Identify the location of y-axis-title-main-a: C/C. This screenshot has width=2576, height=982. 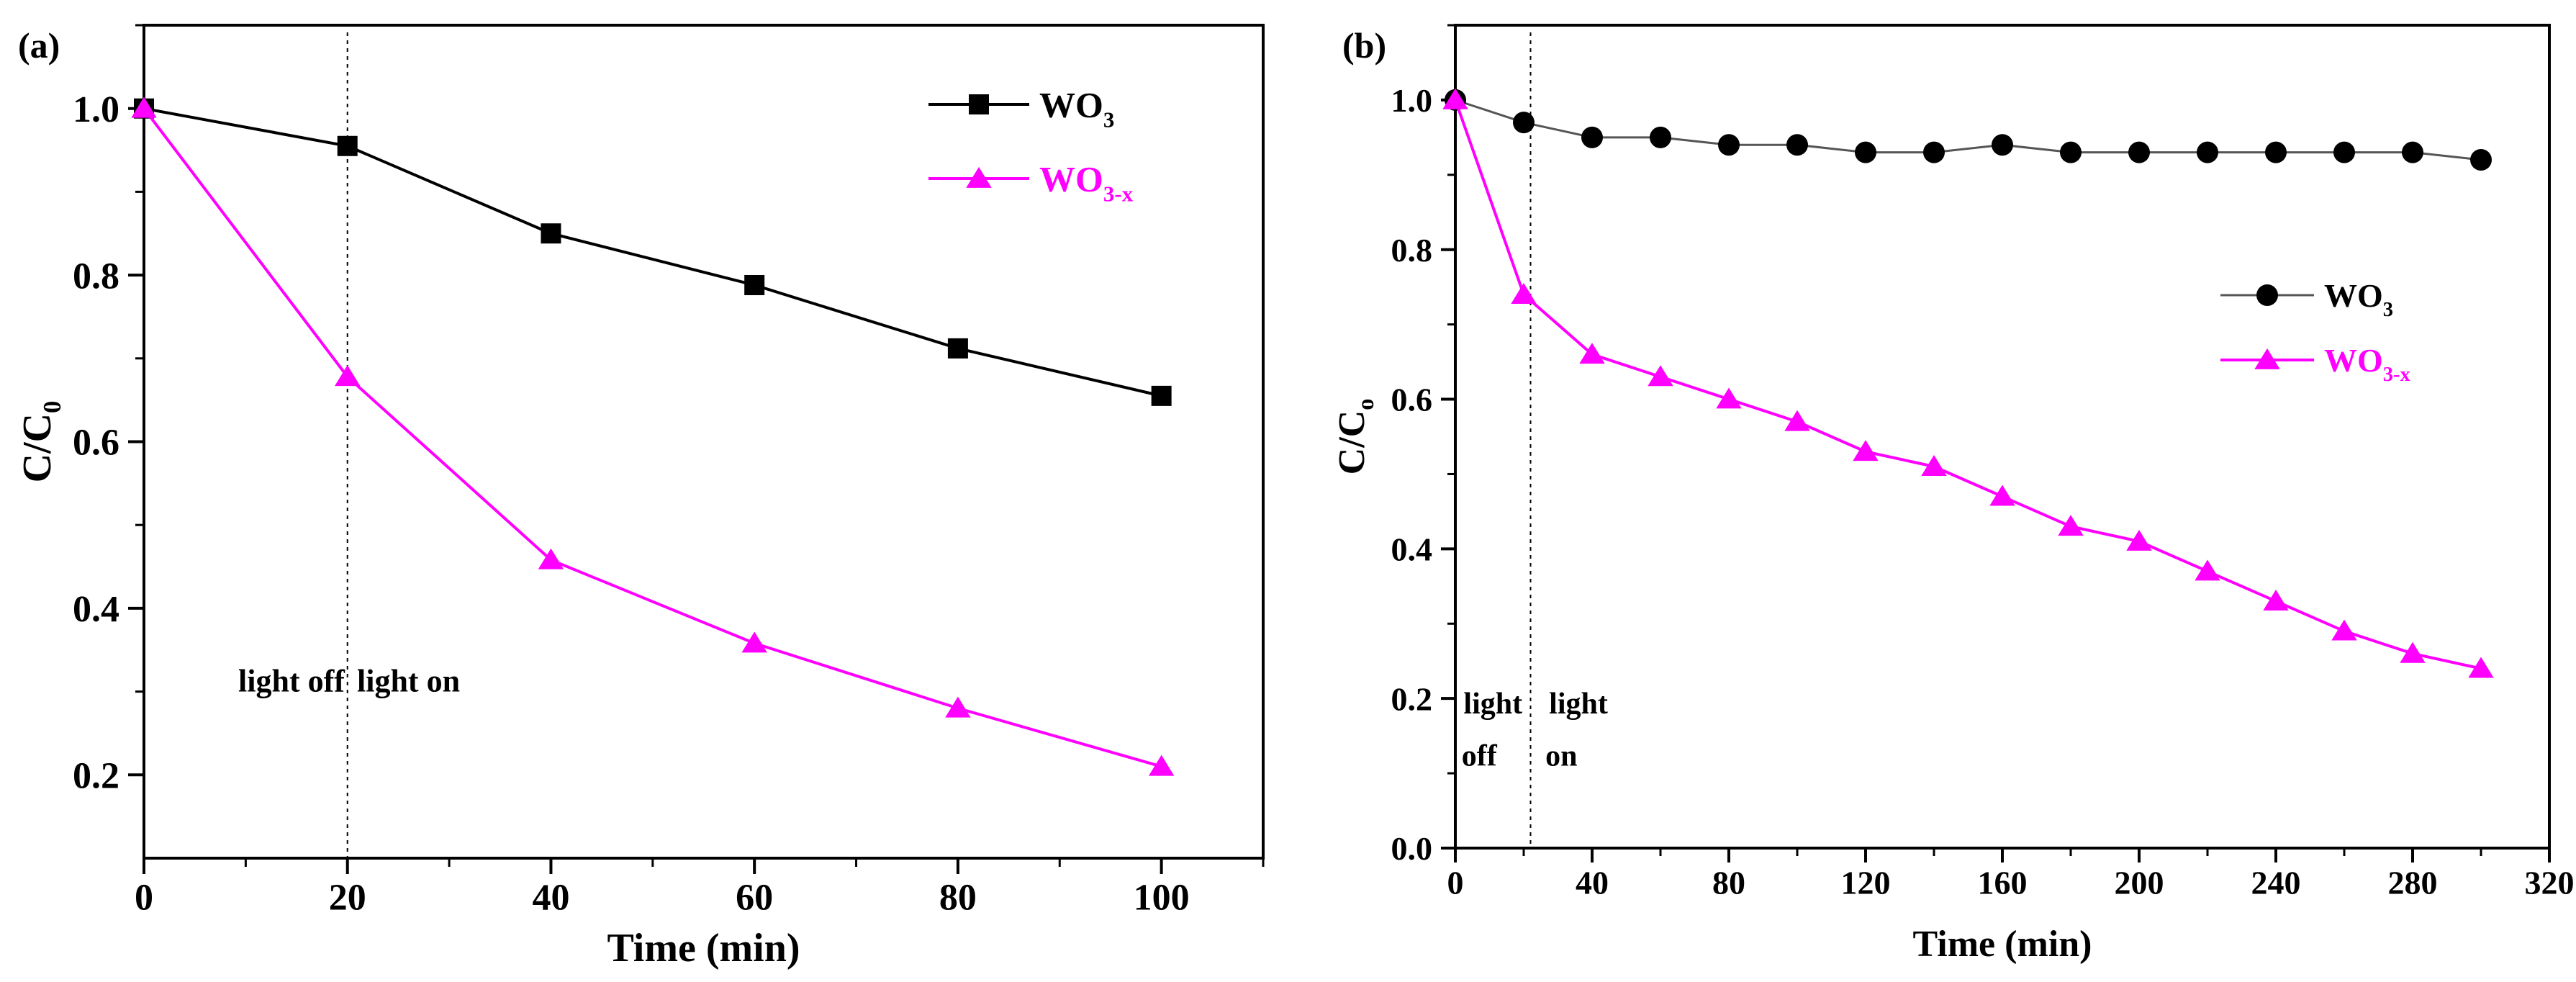
(37, 448).